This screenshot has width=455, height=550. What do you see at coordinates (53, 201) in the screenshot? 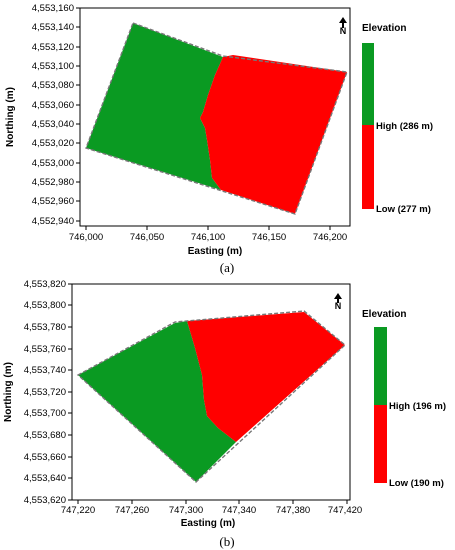
I see `y-tick-label: 4,552,960` at bounding box center [53, 201].